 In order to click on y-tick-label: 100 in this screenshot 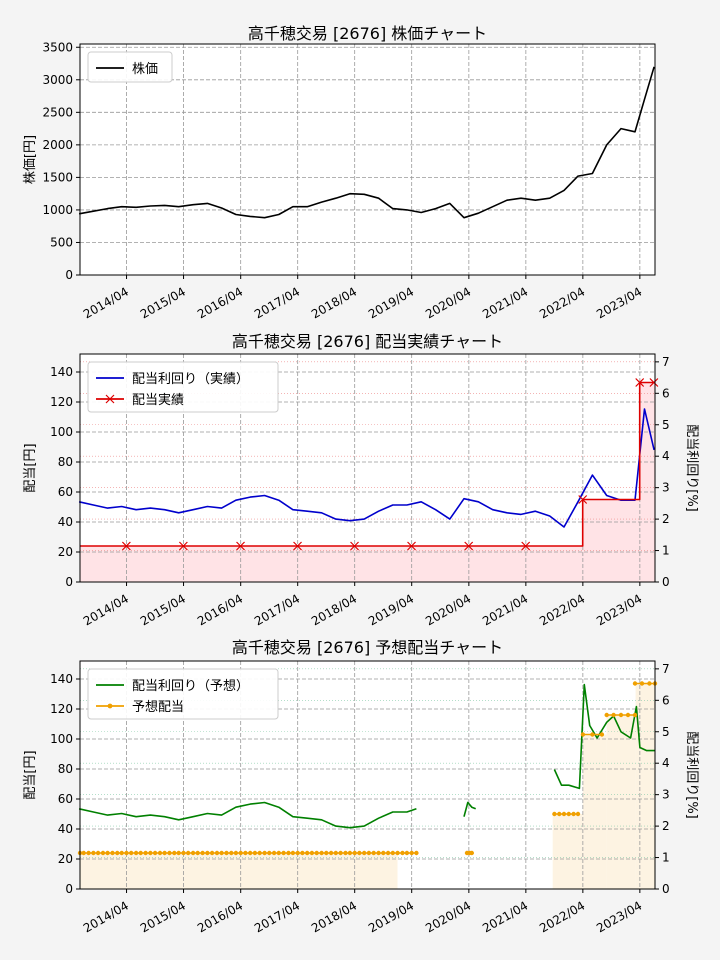, I will do `click(61, 739)`.